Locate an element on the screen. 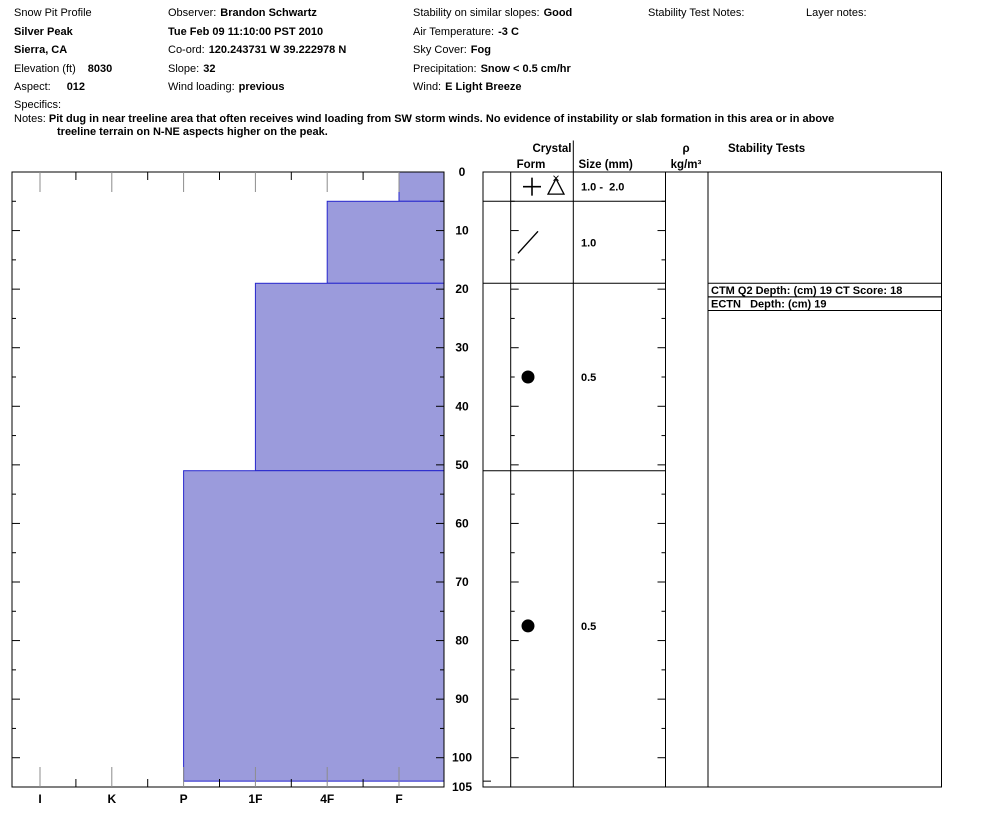  depth-axis-label: 10 is located at coordinates (462, 231).